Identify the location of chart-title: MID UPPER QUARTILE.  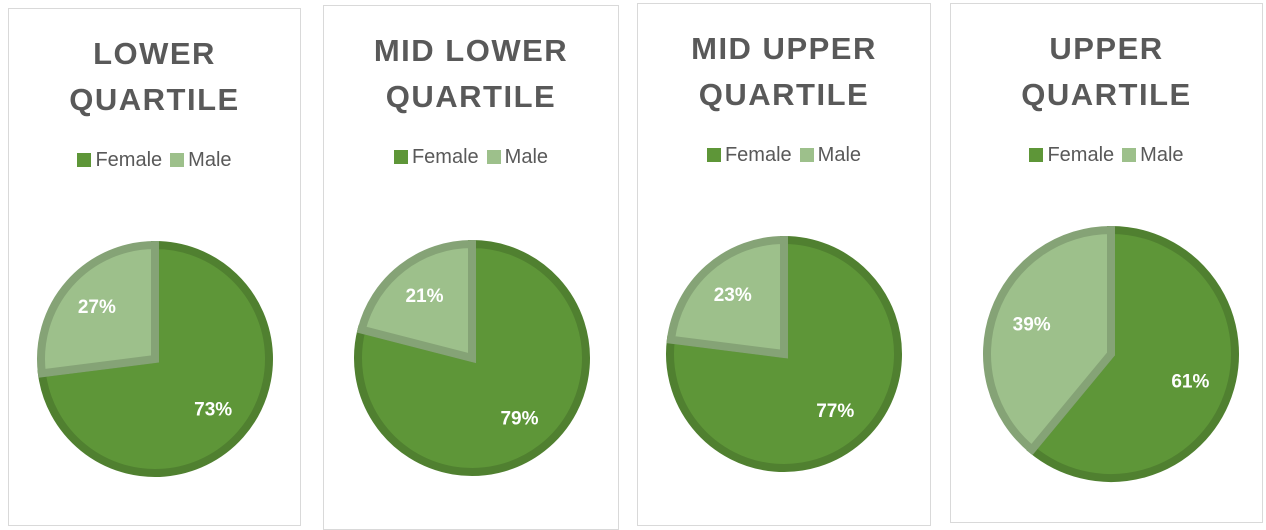
(784, 71).